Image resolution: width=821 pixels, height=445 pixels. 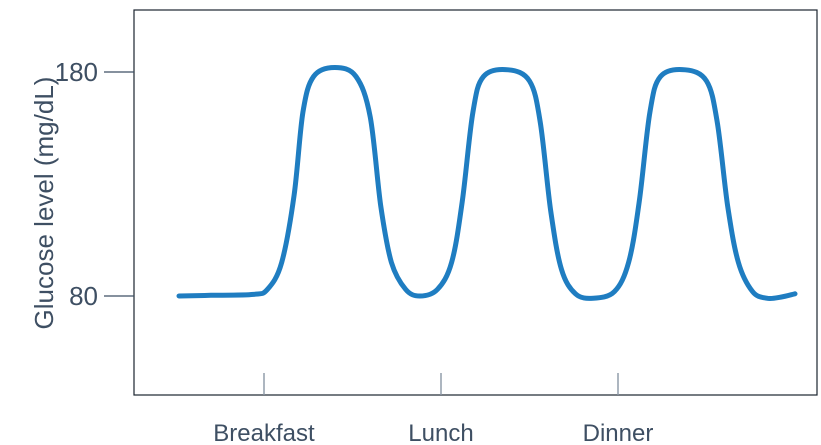 I want to click on x-axis: Breakfast Lunch Dinner, so click(x=433, y=409).